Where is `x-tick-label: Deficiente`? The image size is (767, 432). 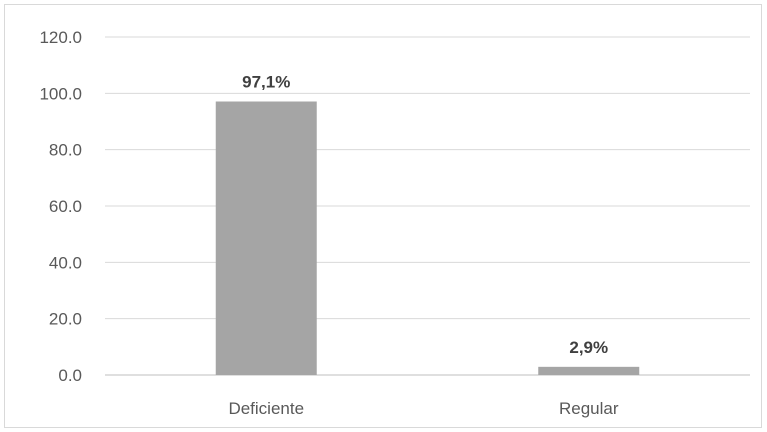
x-tick-label: Deficiente is located at coordinates (266, 408).